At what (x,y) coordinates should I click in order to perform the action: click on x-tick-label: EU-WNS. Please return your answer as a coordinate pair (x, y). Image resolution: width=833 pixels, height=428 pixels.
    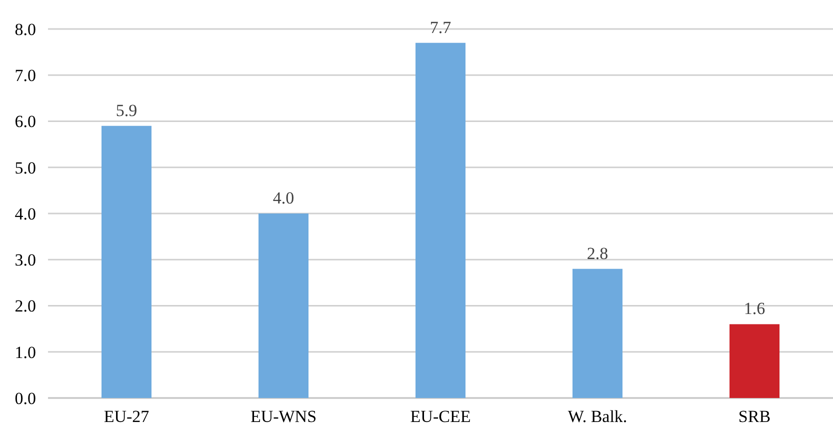
    Looking at the image, I should click on (283, 416).